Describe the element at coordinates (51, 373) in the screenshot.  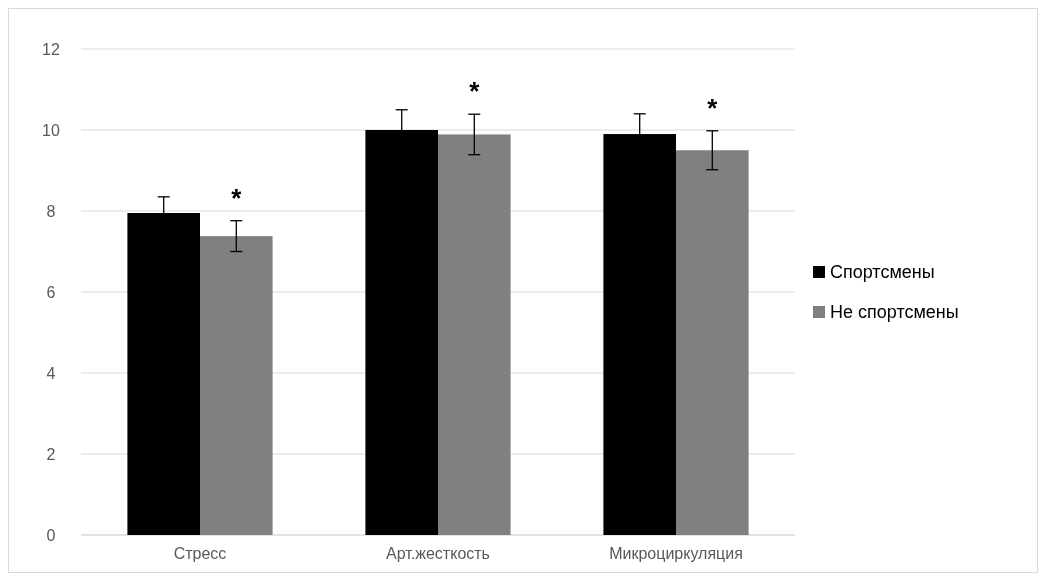
I see `y-tick-label: 4` at that location.